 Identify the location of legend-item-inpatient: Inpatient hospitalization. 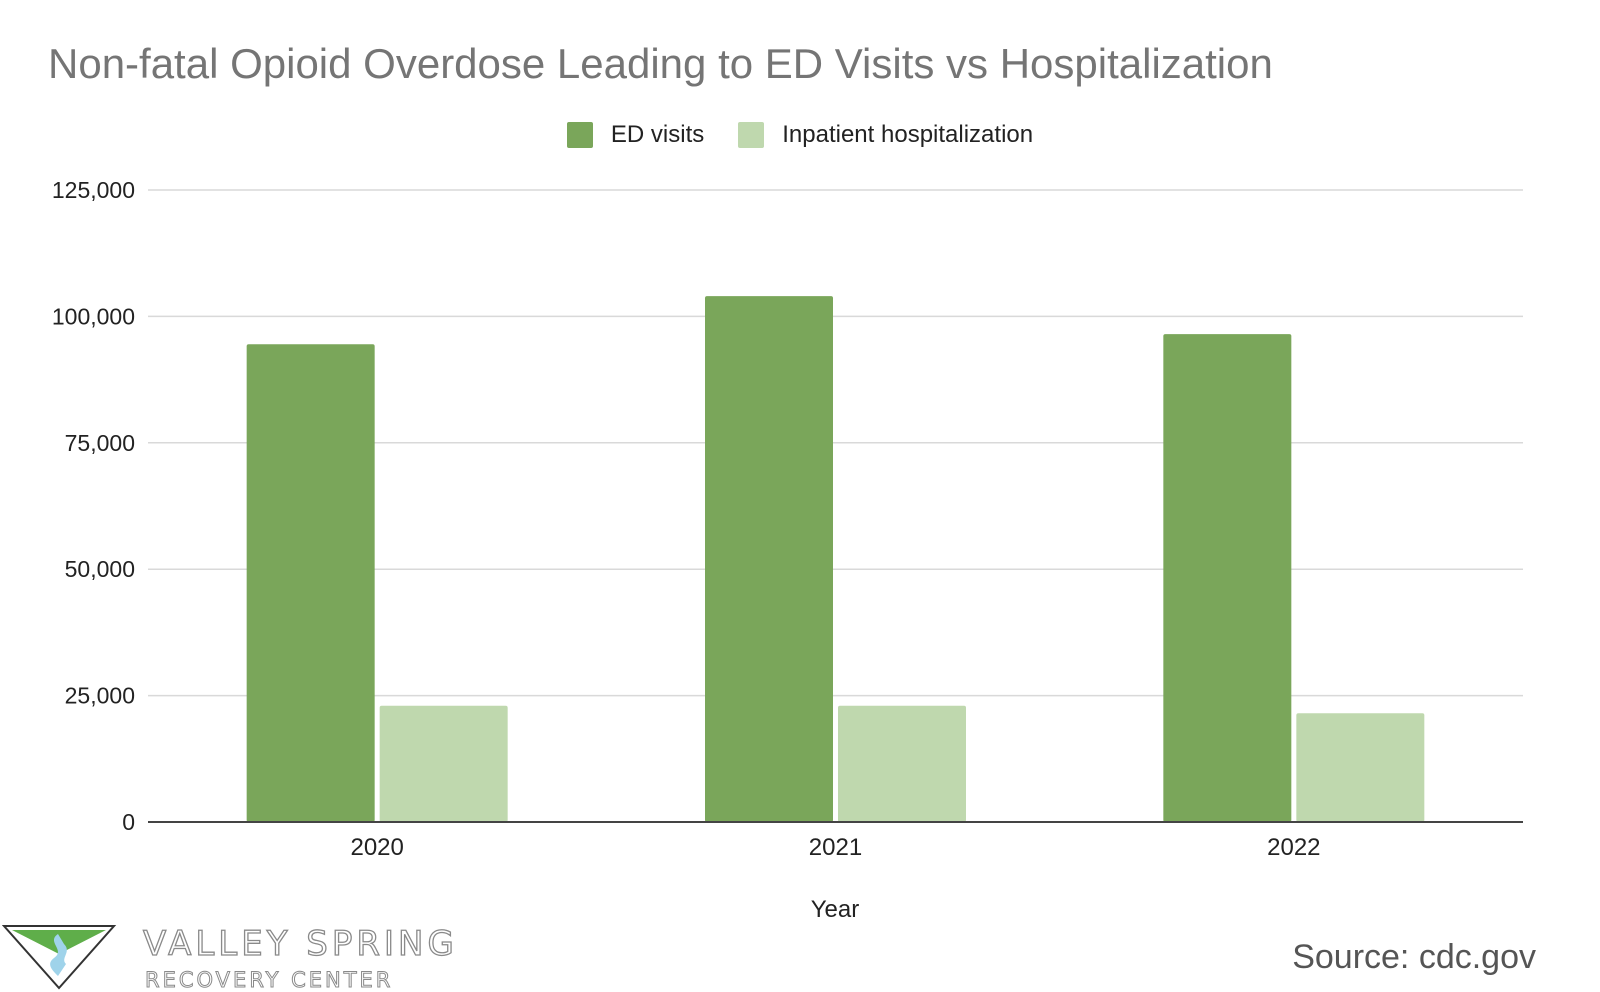
(885, 135).